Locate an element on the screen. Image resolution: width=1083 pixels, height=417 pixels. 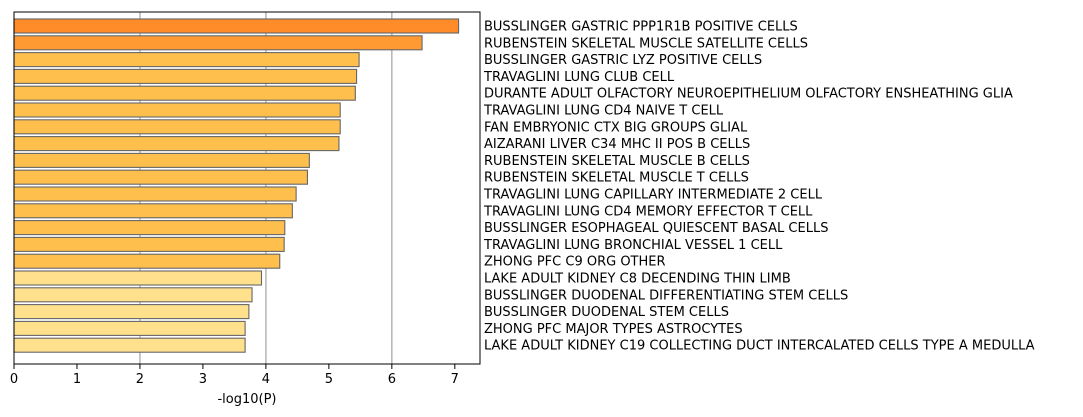
x-tick-label: 3 is located at coordinates (203, 379).